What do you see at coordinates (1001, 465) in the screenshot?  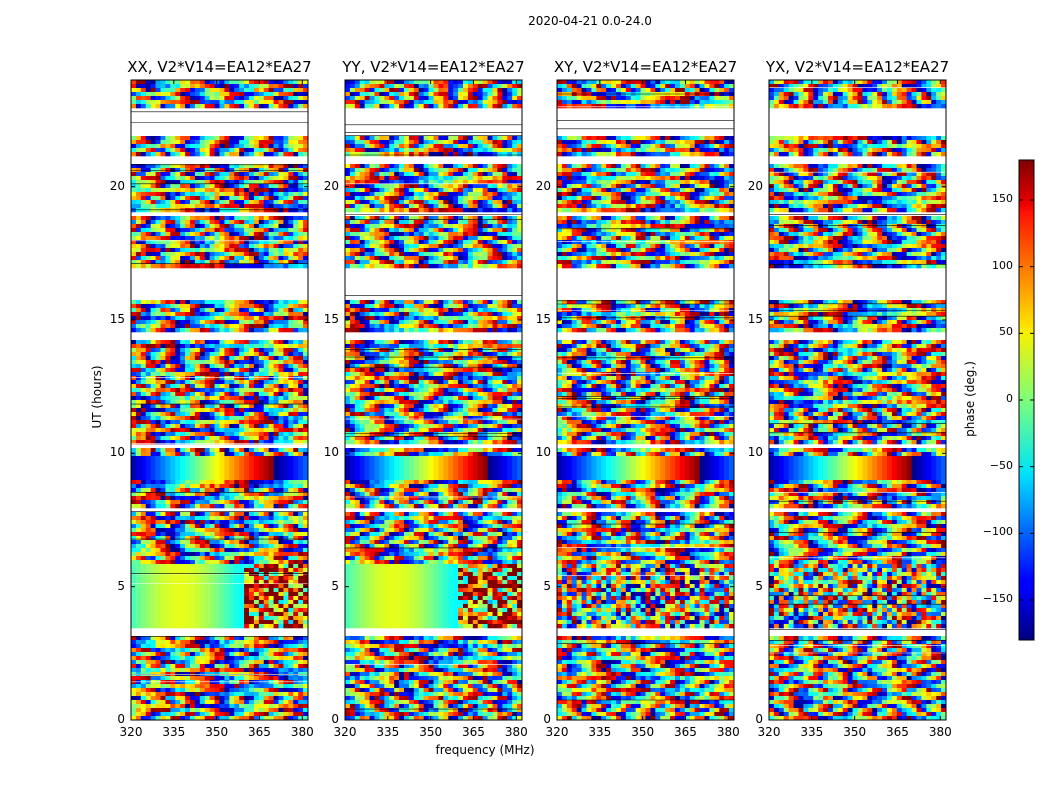 I see `colorbar-tick-label: −50` at bounding box center [1001, 465].